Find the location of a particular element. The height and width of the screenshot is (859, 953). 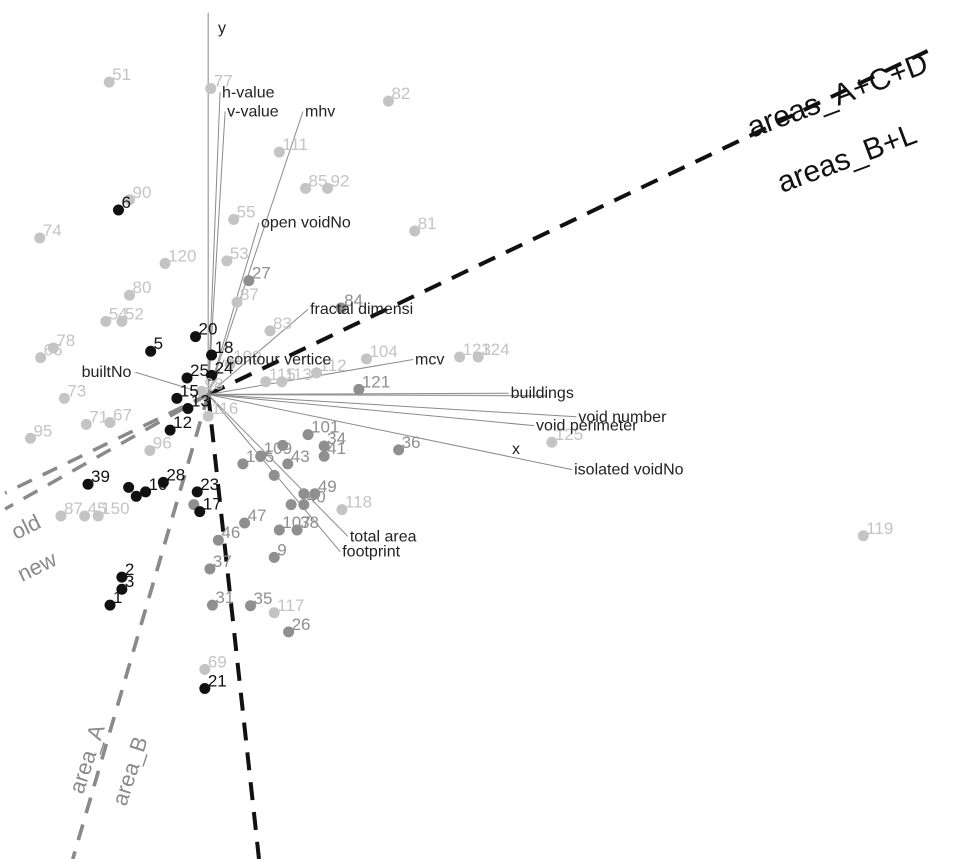

point-label-87: 87 is located at coordinates (249, 294).